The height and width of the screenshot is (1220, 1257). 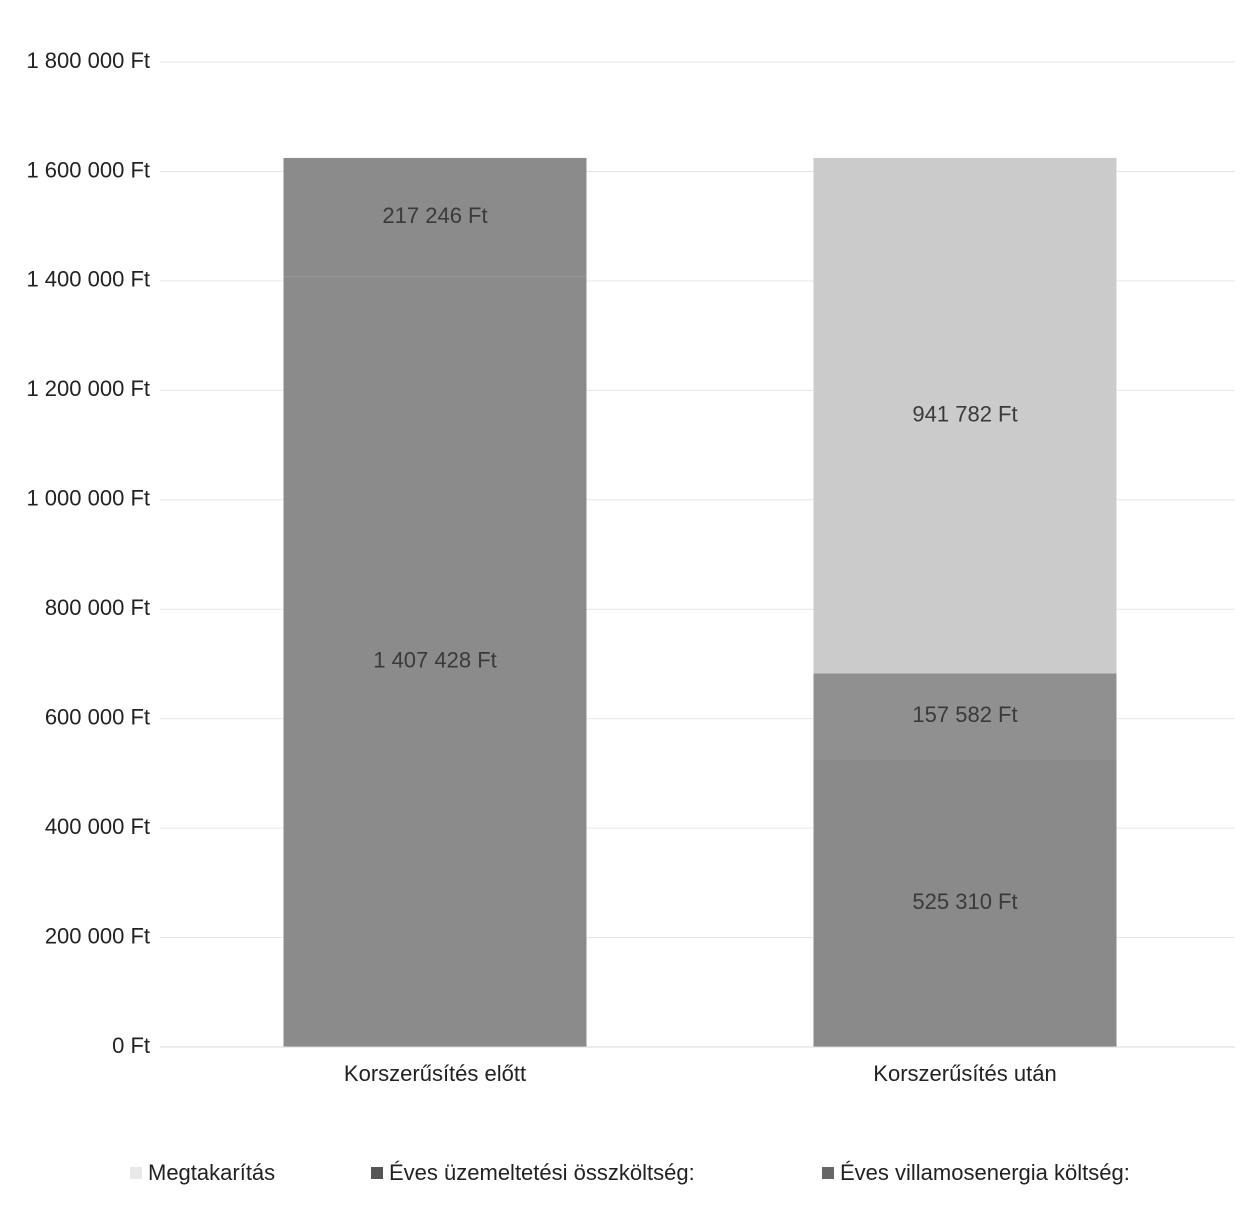 What do you see at coordinates (88, 279) in the screenshot?
I see `y-tick-label-7: 1 400 000 Ft` at bounding box center [88, 279].